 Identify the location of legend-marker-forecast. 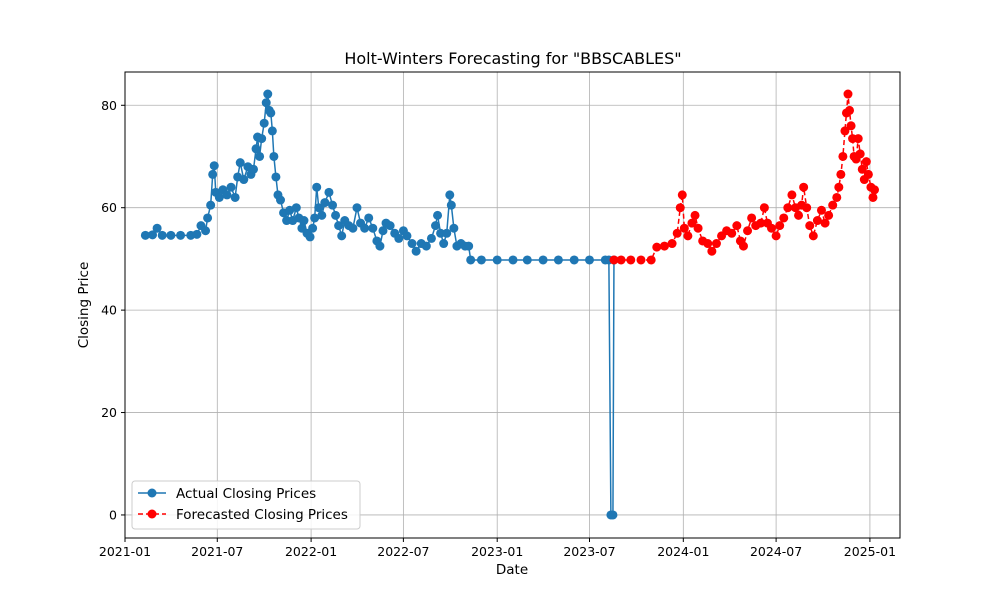
(152, 514).